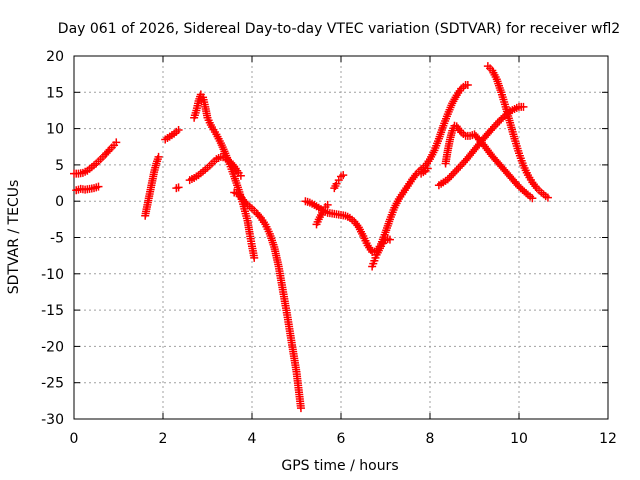 This screenshot has height=480, width=640. I want to click on x-tick-label: 8, so click(430, 439).